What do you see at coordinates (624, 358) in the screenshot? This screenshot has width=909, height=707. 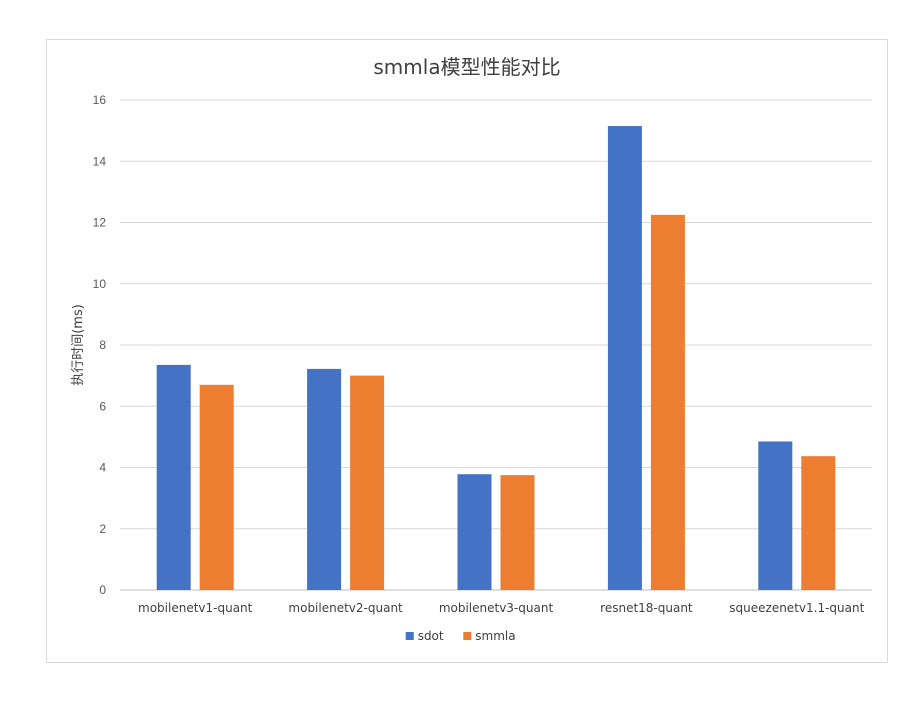 I see `bar-sdot-resnet18-quant` at bounding box center [624, 358].